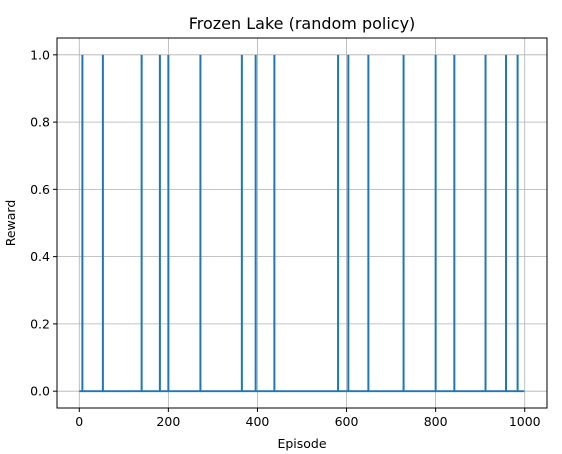 This screenshot has width=562, height=454. Describe the element at coordinates (302, 23) in the screenshot. I see `chart-title: Frozen Lake (random policy)` at that location.